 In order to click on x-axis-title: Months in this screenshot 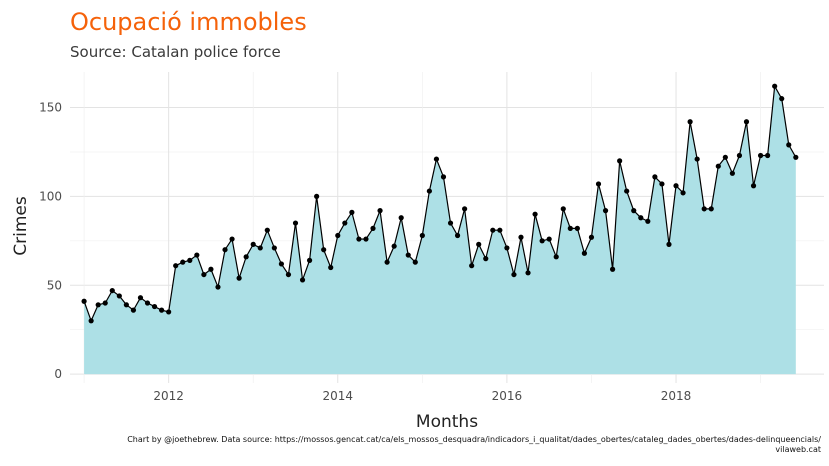, I will do `click(447, 422)`.